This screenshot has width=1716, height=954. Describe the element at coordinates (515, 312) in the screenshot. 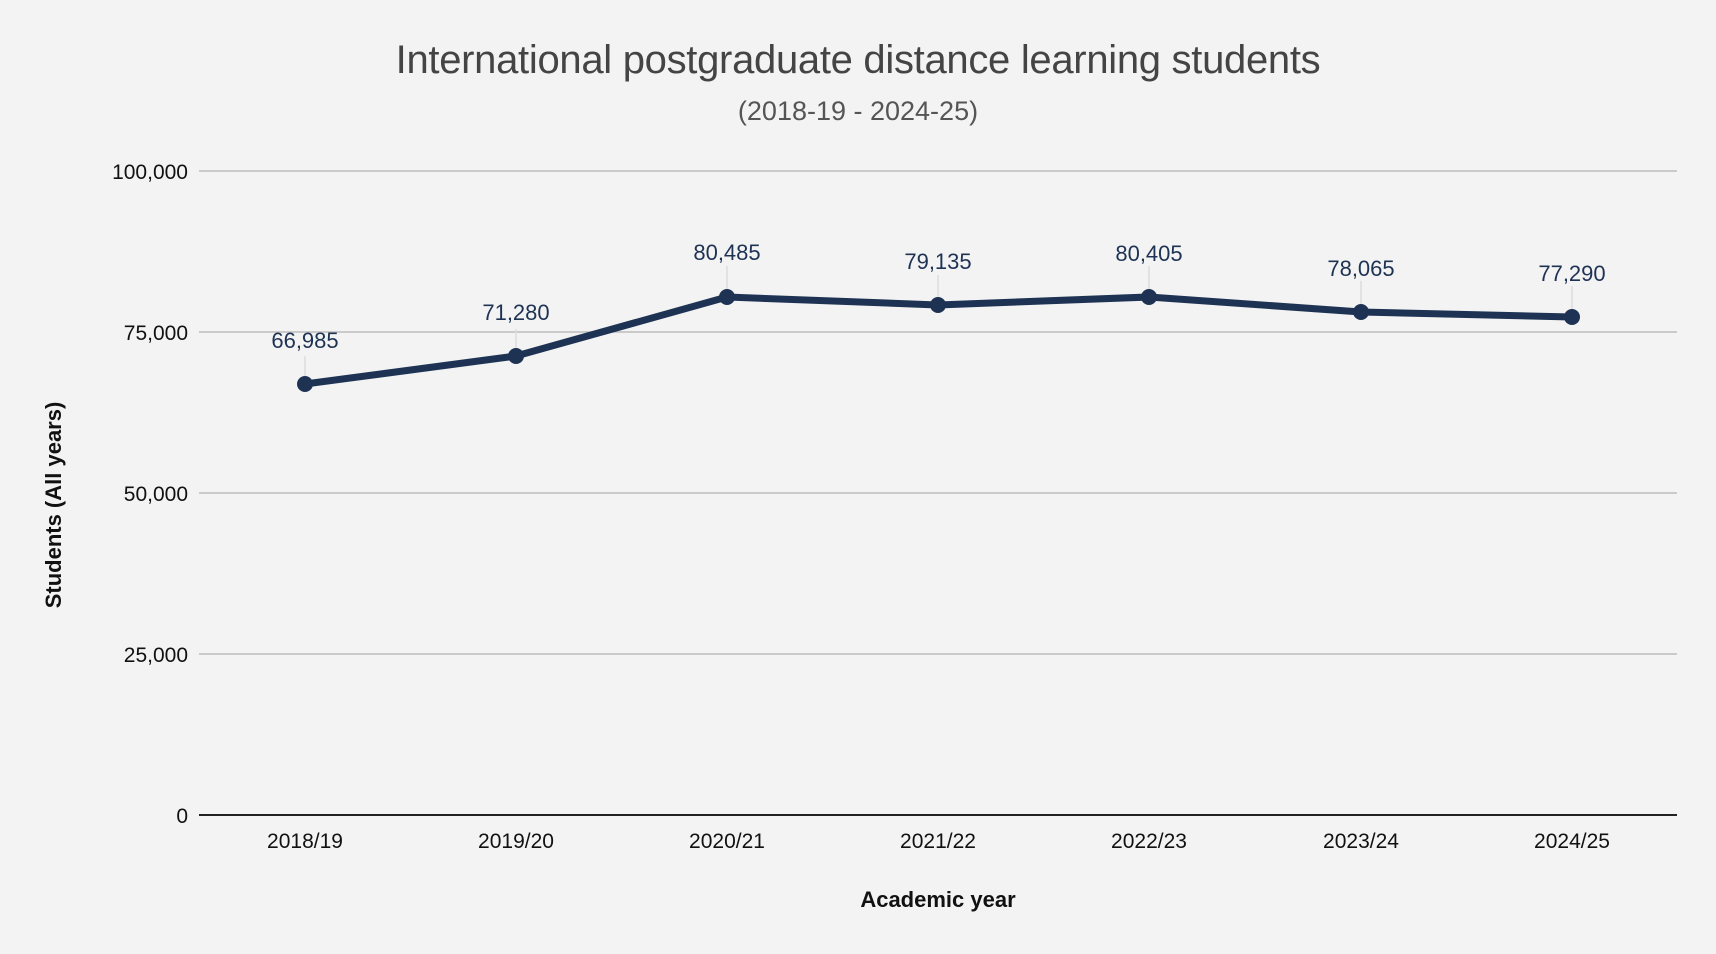

I see `data-label: 71,280` at that location.